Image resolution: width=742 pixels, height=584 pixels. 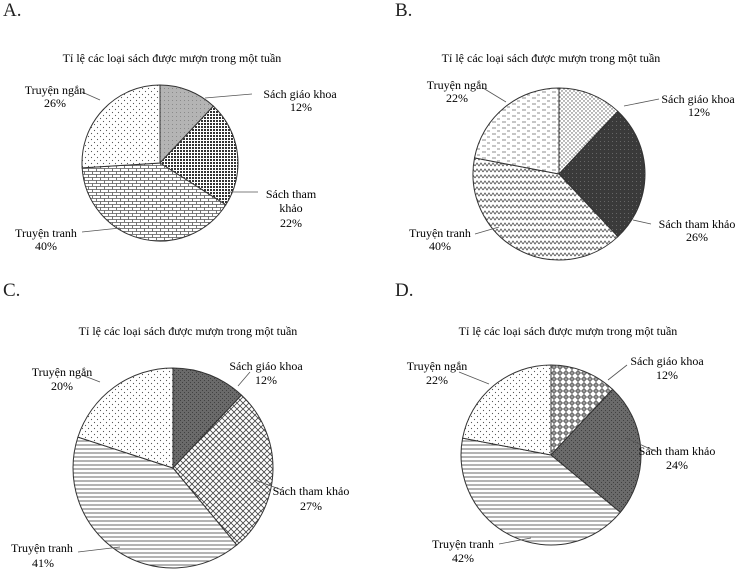 I want to click on slice-label: Sách tham, so click(x=291, y=194).